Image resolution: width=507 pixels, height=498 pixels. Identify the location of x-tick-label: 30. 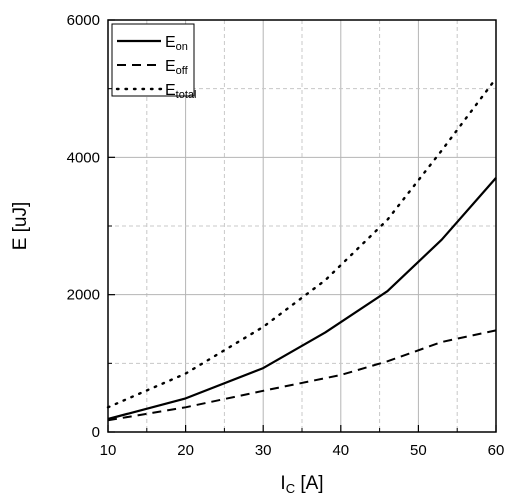
(263, 450).